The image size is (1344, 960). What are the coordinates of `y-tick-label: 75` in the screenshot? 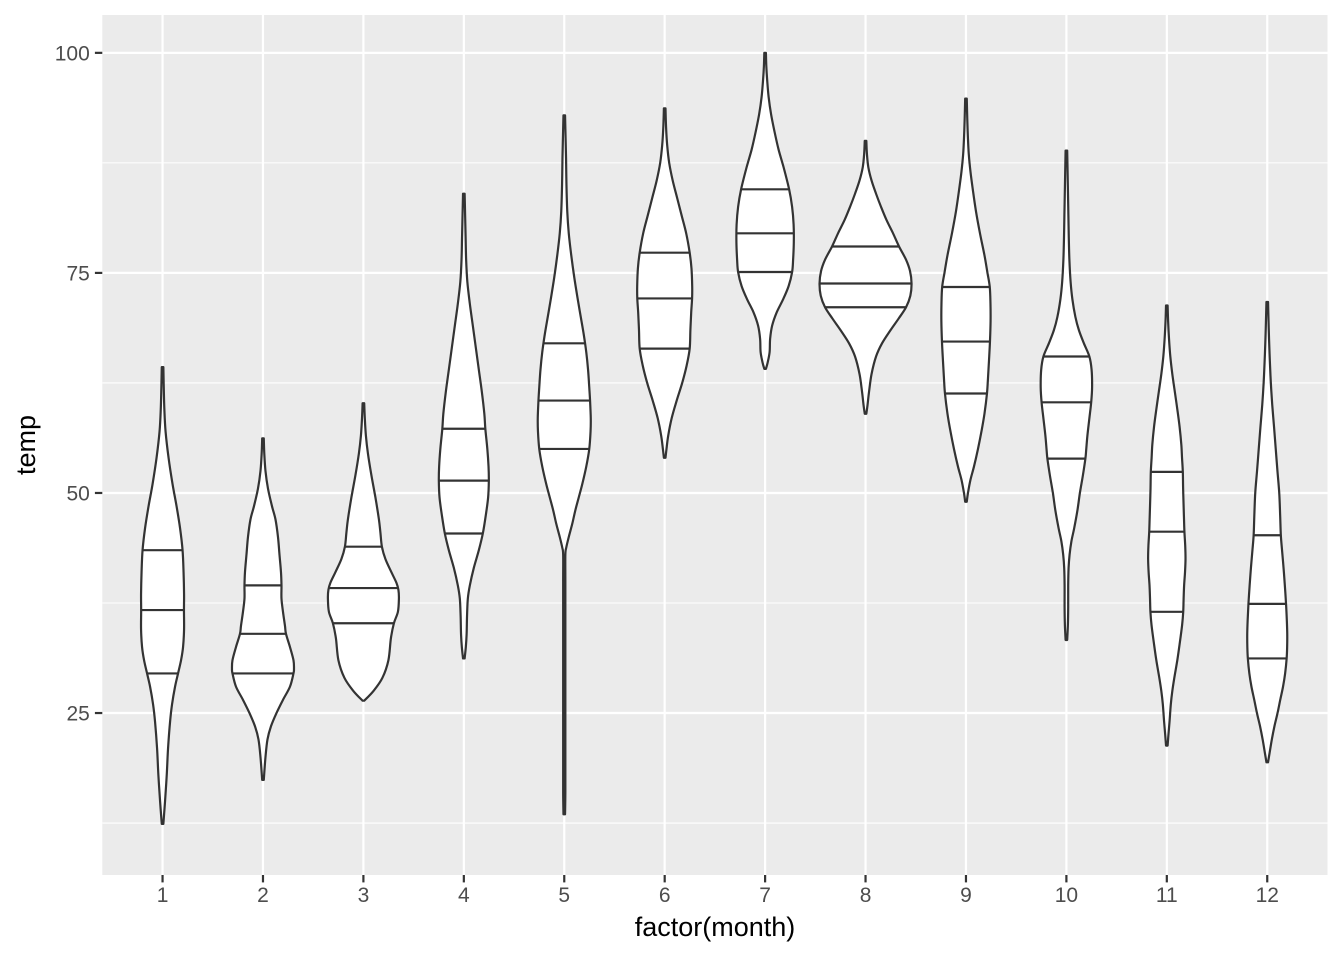 It's located at (77, 273).